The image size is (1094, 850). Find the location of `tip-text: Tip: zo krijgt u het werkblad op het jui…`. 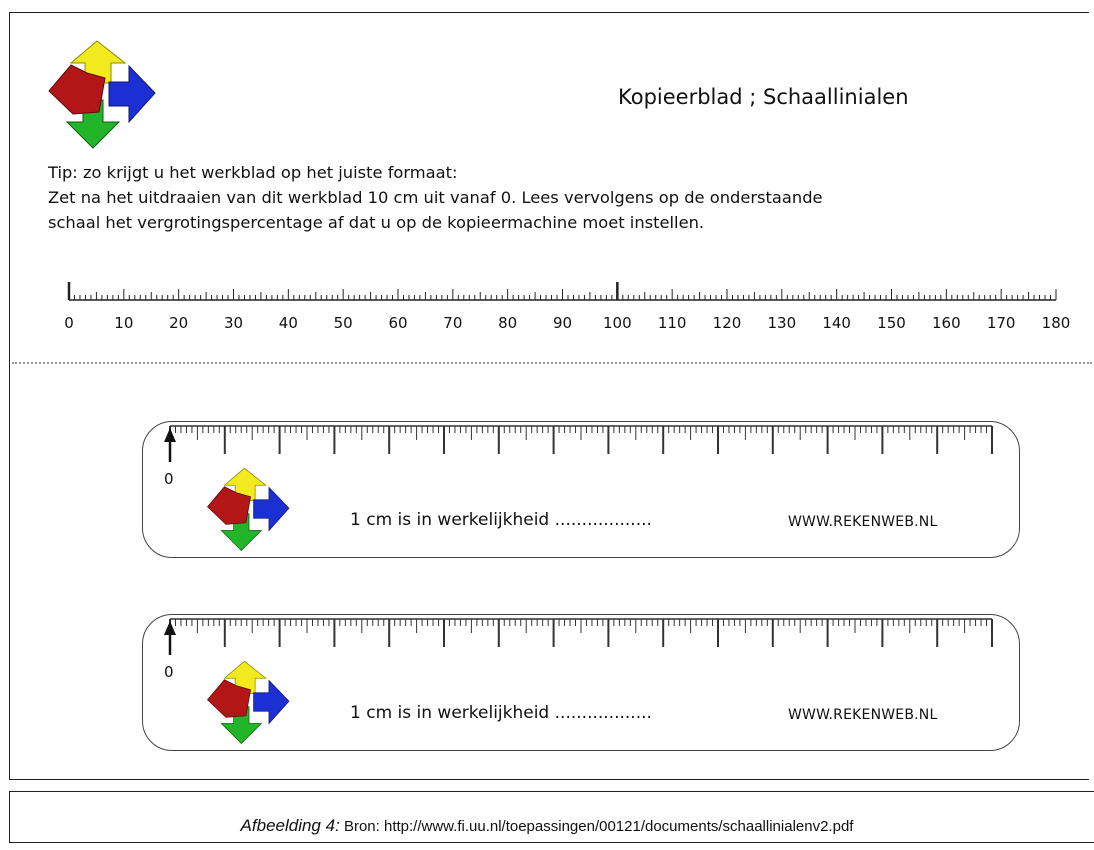

tip-text: Tip: zo krijgt u het werkblad op het jui… is located at coordinates (568, 197).